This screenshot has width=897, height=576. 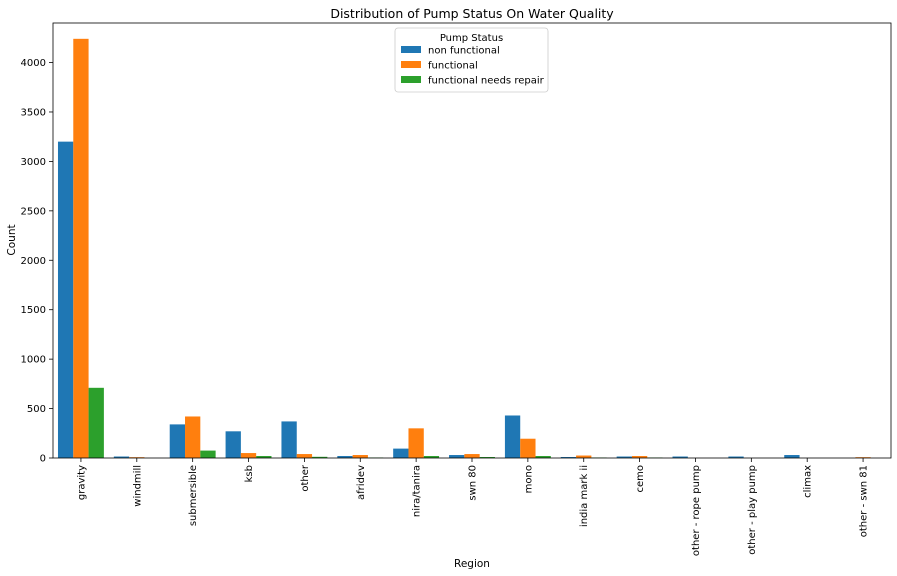 I want to click on x-tick-label: other - rope pump, so click(x=696, y=510).